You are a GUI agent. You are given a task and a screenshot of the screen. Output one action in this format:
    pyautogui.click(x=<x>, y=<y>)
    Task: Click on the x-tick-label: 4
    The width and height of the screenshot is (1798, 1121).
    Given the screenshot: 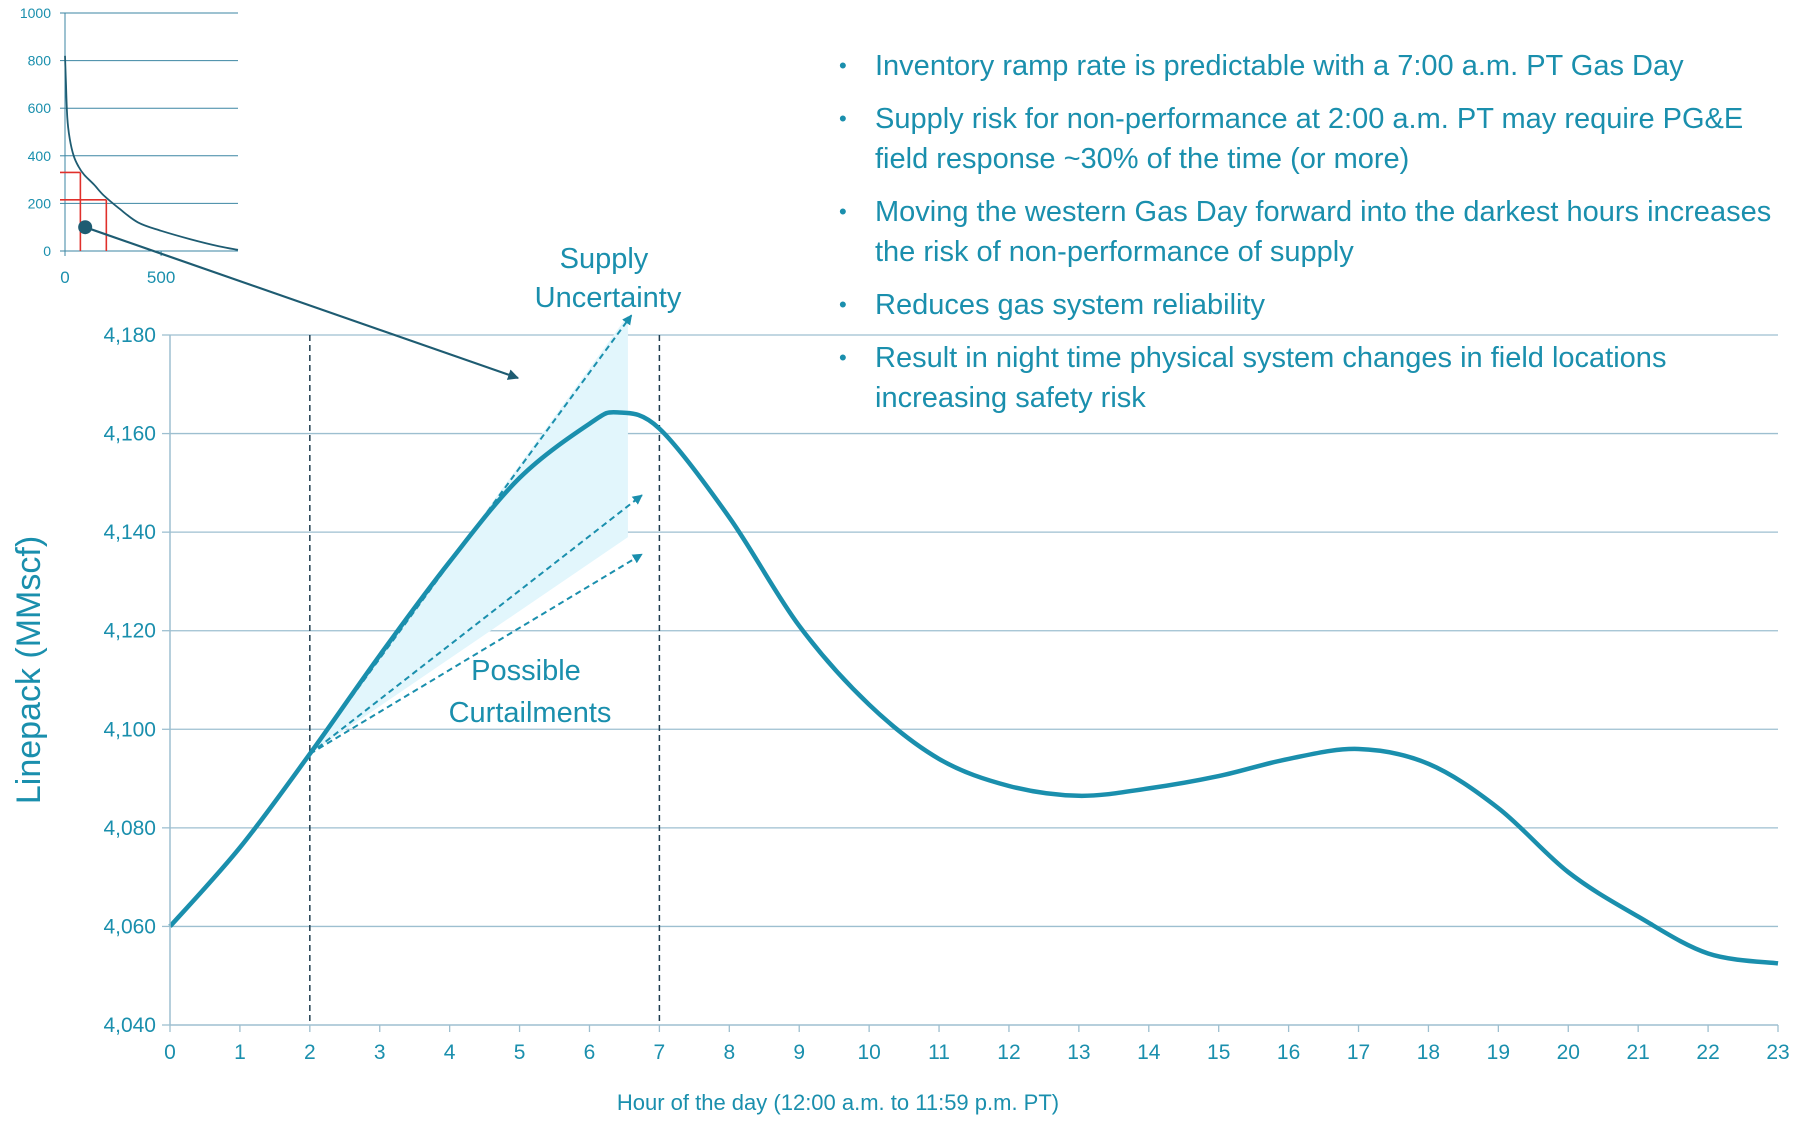 What is the action you would take?
    pyautogui.click(x=450, y=1052)
    